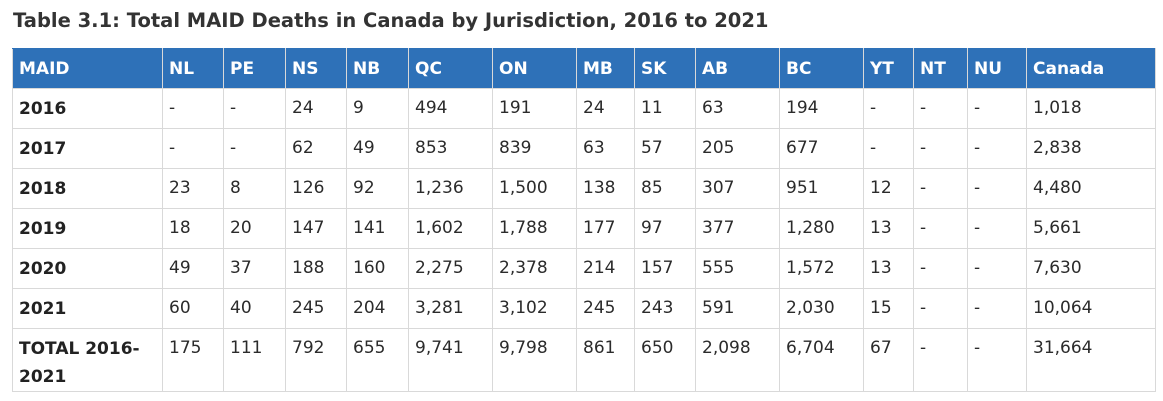 Image resolution: width=1163 pixels, height=401 pixels. Describe the element at coordinates (821, 308) in the screenshot. I see `table-cell: 2,030` at that location.